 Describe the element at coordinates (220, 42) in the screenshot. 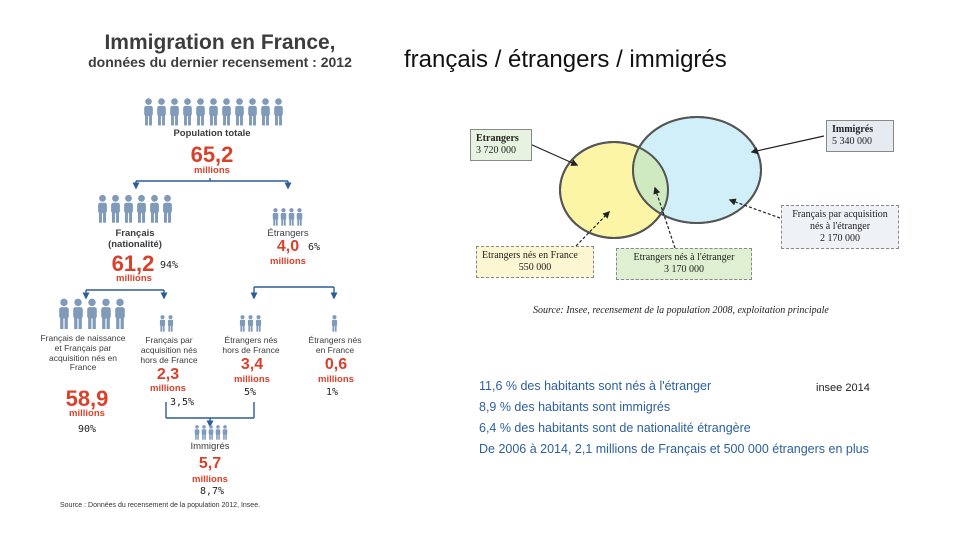

I see `left-title-line1: Immigration en France,` at that location.